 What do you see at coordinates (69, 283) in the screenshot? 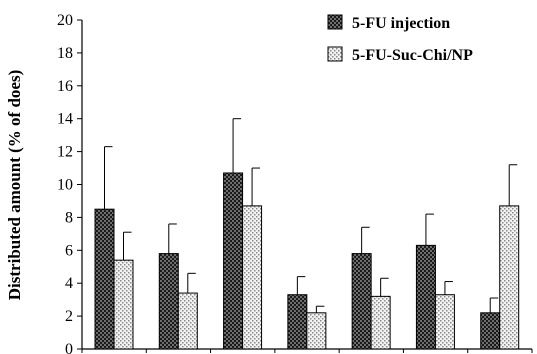
I see `y-tick-label: 4` at bounding box center [69, 283].